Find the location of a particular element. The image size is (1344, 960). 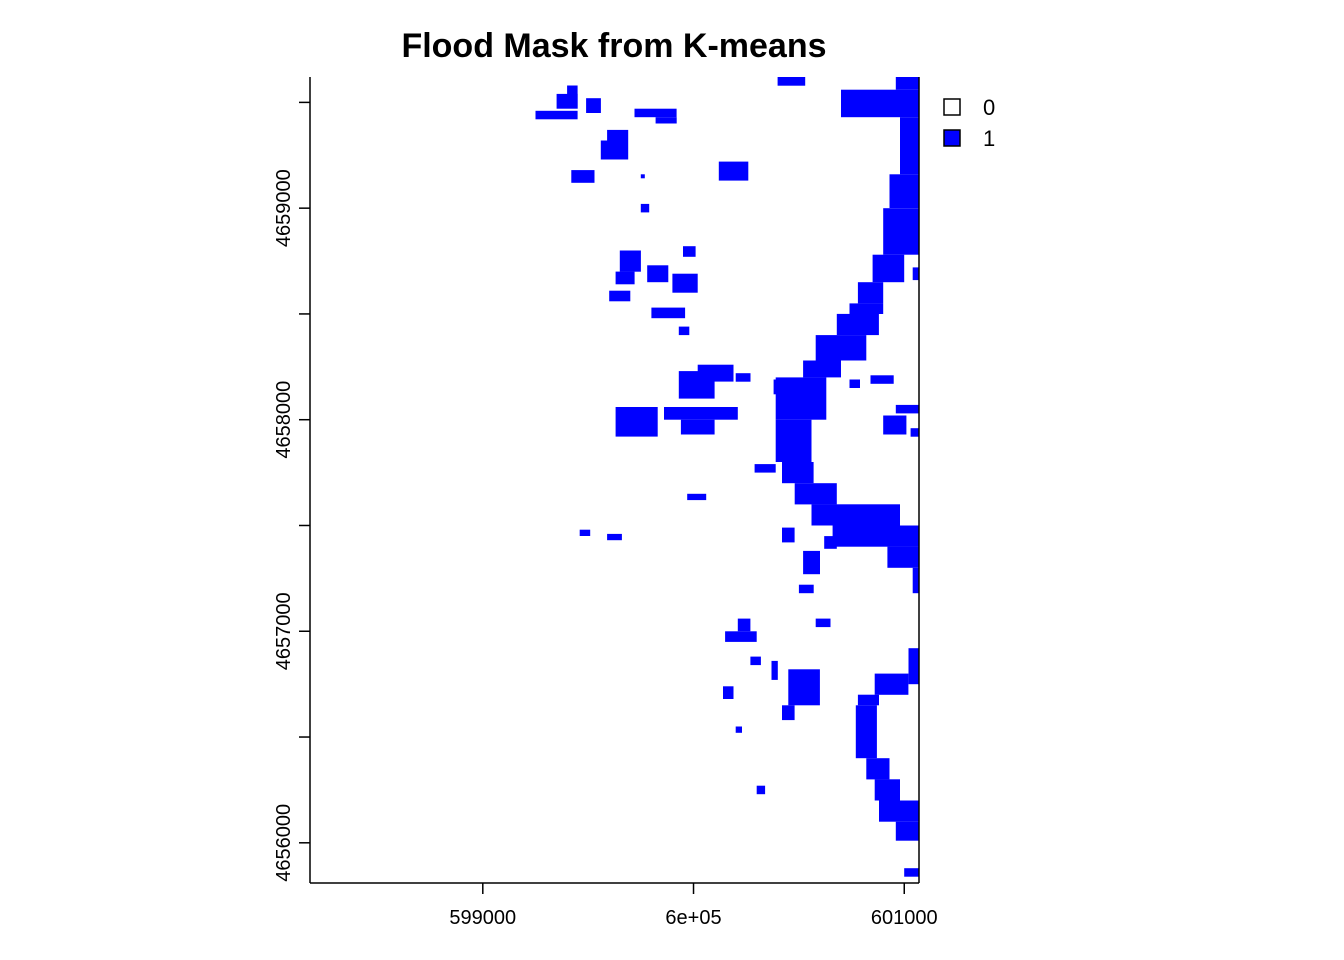

x-tick-label: 601000 is located at coordinates (904, 918).